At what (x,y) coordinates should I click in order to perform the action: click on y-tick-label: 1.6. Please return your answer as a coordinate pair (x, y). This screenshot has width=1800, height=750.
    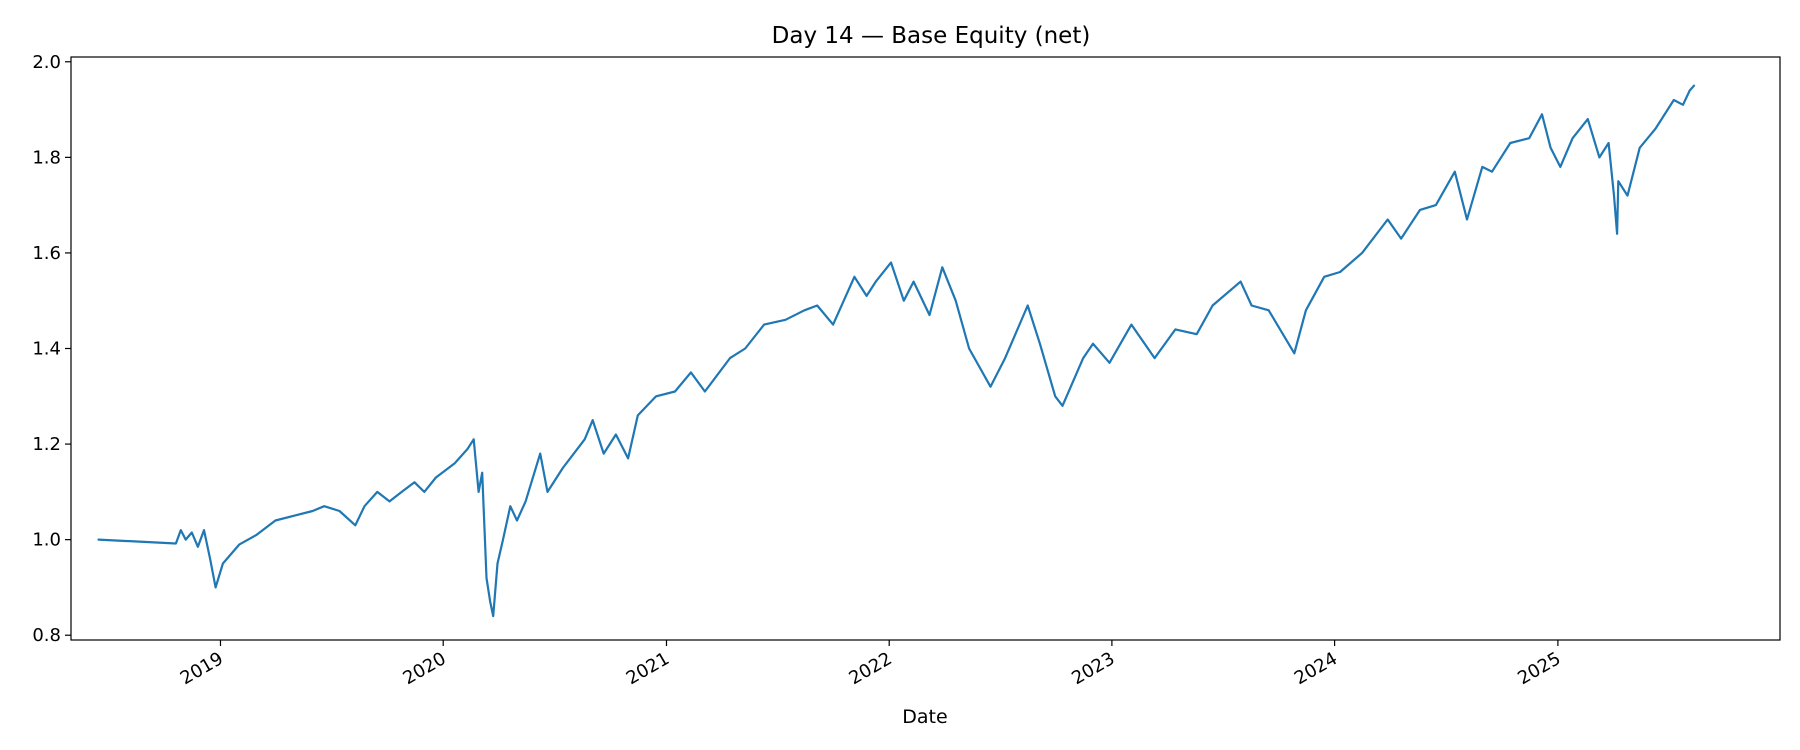
    Looking at the image, I should click on (46, 253).